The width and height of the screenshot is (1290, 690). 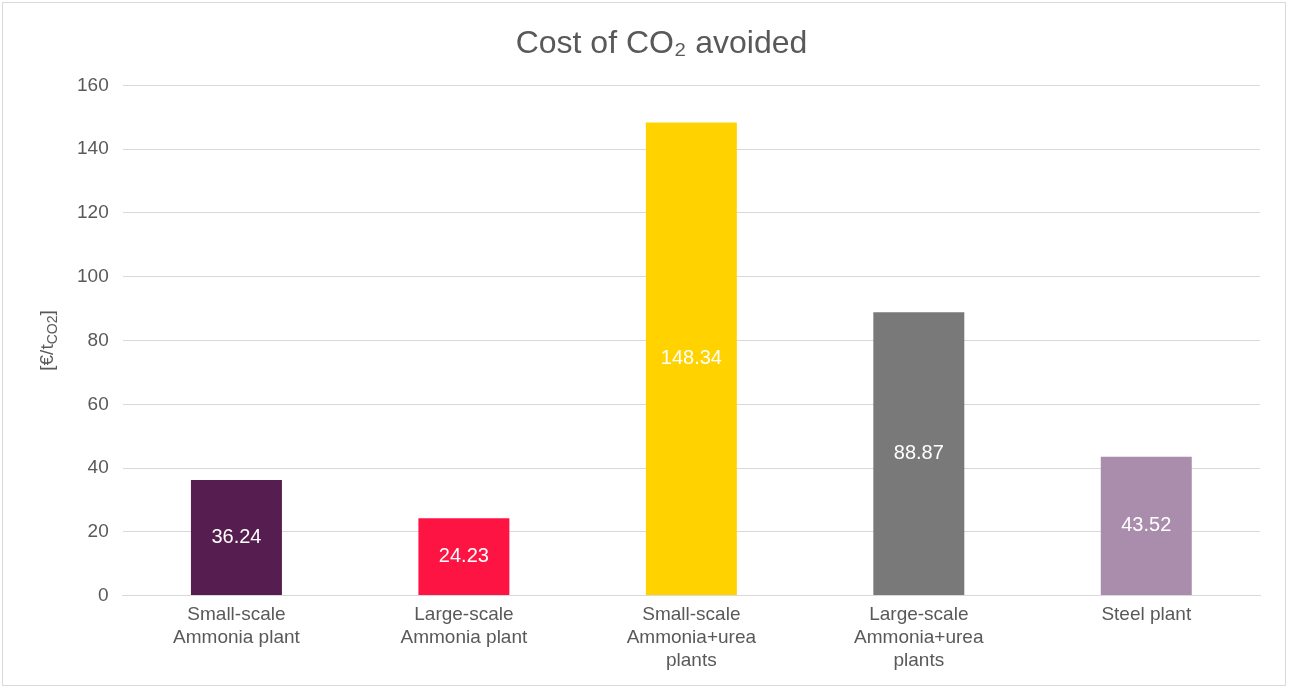 I want to click on y-tick-label: 140, so click(x=93, y=148).